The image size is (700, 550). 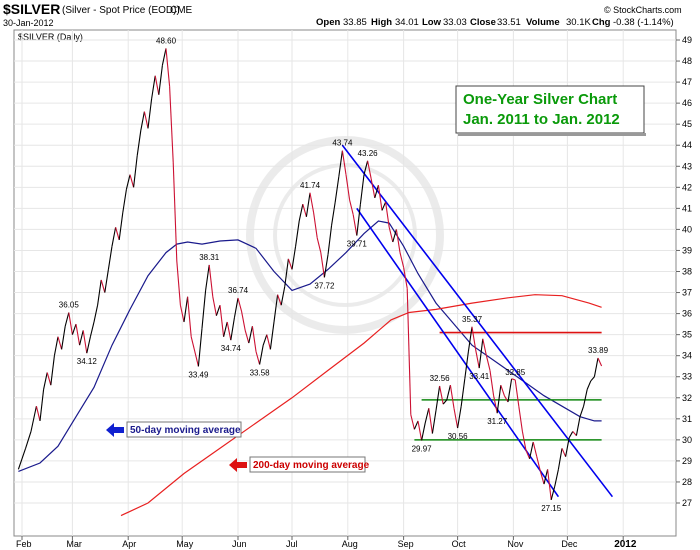 I want to click on price-label: 38.31, so click(x=209, y=257).